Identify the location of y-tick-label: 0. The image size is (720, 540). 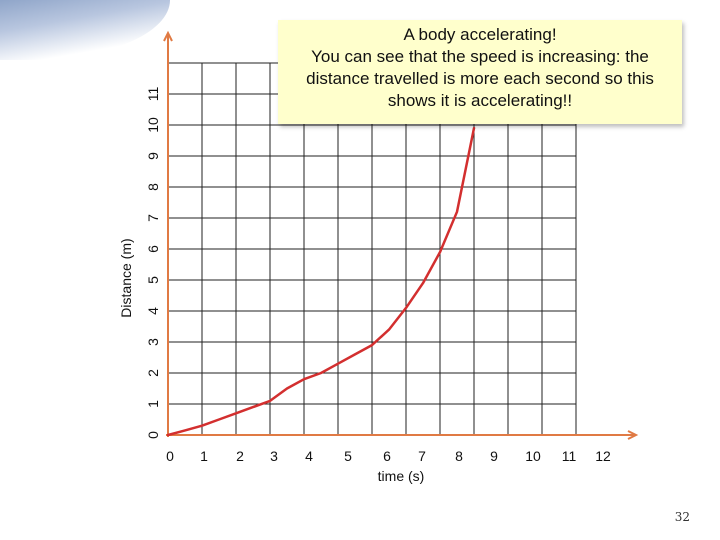
(153, 435).